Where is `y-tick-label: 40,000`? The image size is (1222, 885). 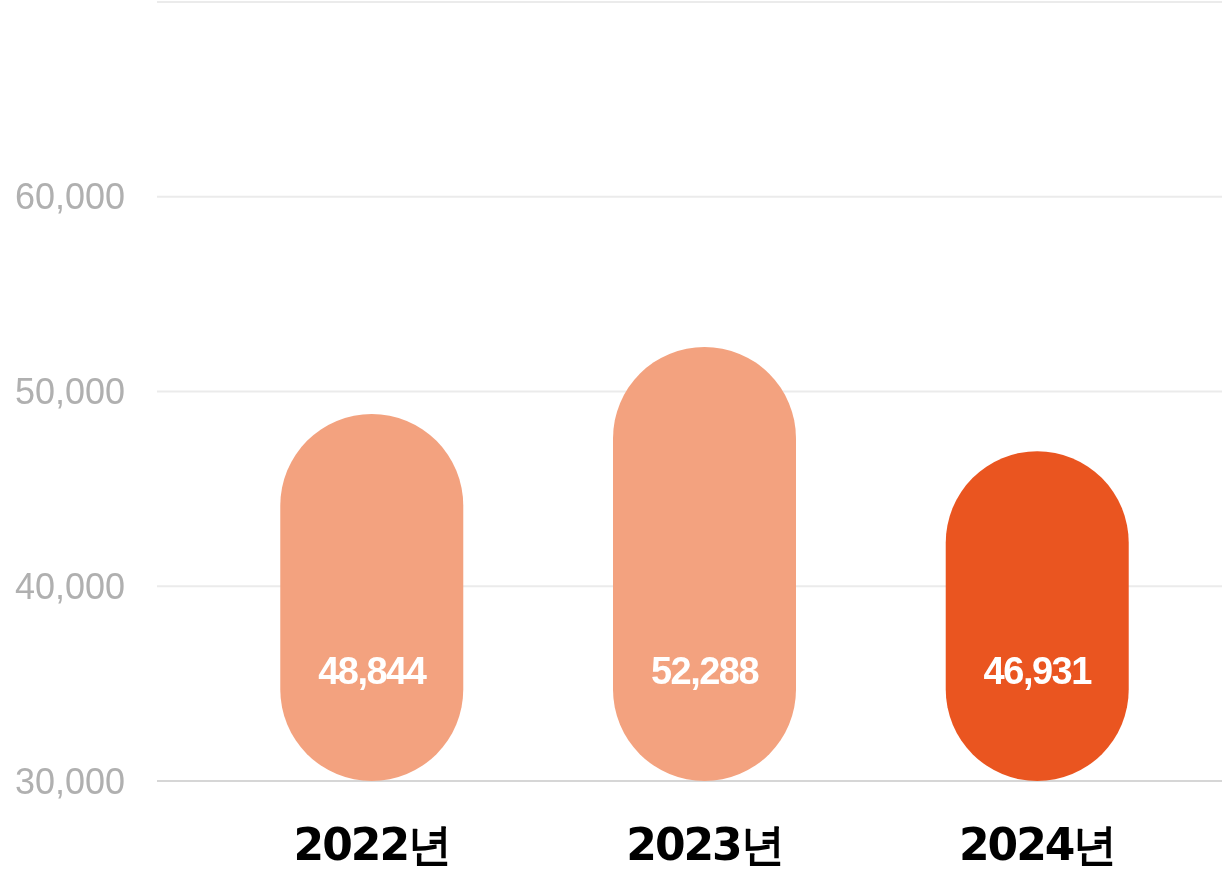
y-tick-label: 40,000 is located at coordinates (69, 586).